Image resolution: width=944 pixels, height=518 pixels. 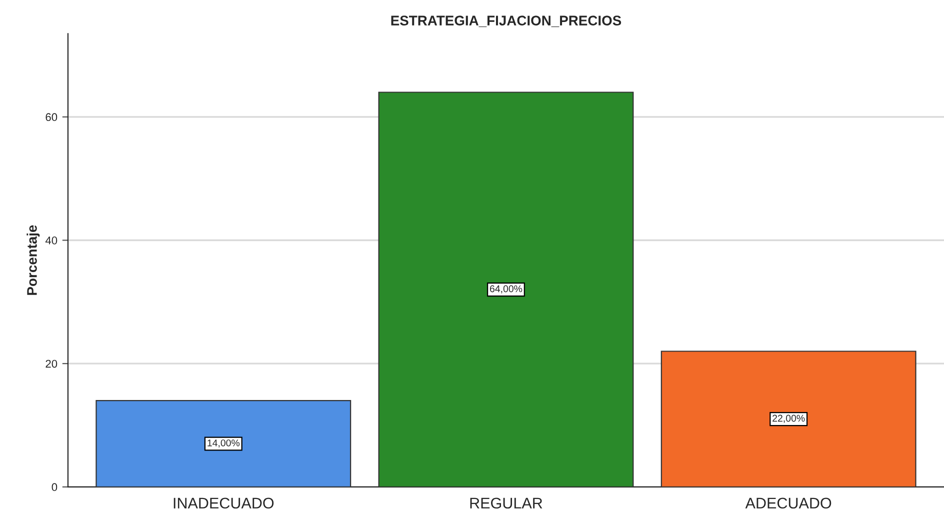 I want to click on data-label: 14,00%, so click(x=224, y=443).